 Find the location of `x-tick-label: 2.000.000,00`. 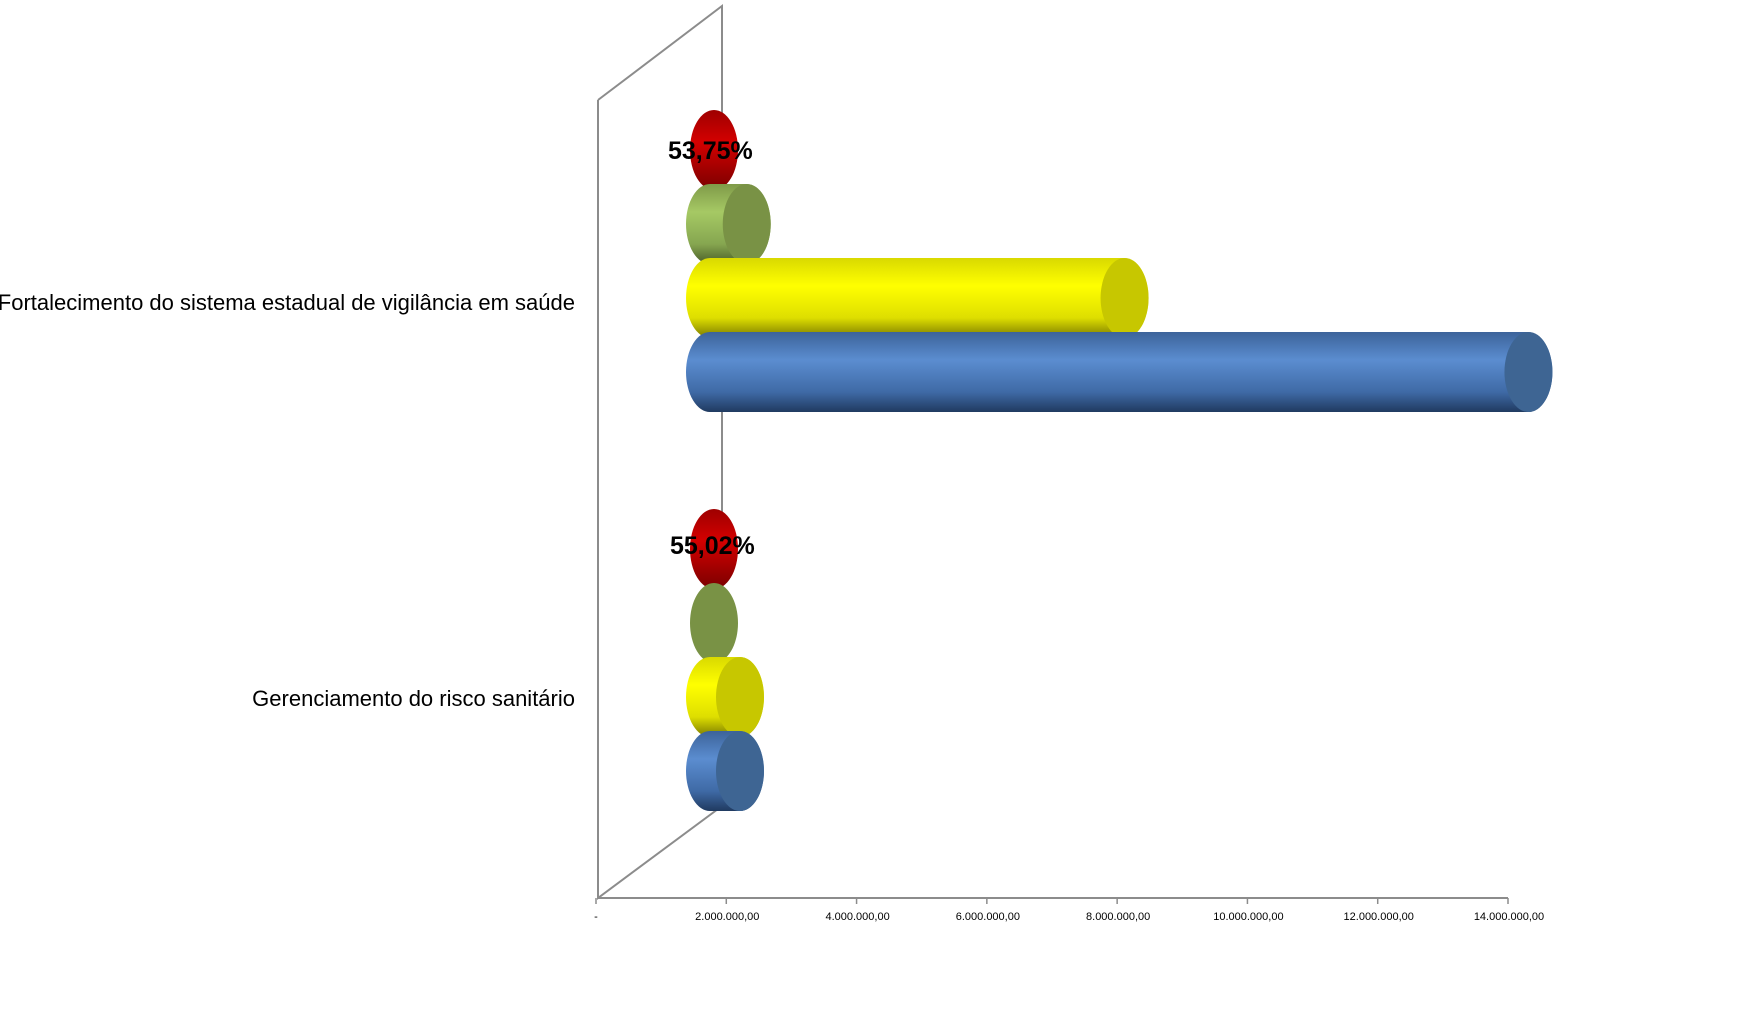

x-tick-label: 2.000.000,00 is located at coordinates (727, 917).